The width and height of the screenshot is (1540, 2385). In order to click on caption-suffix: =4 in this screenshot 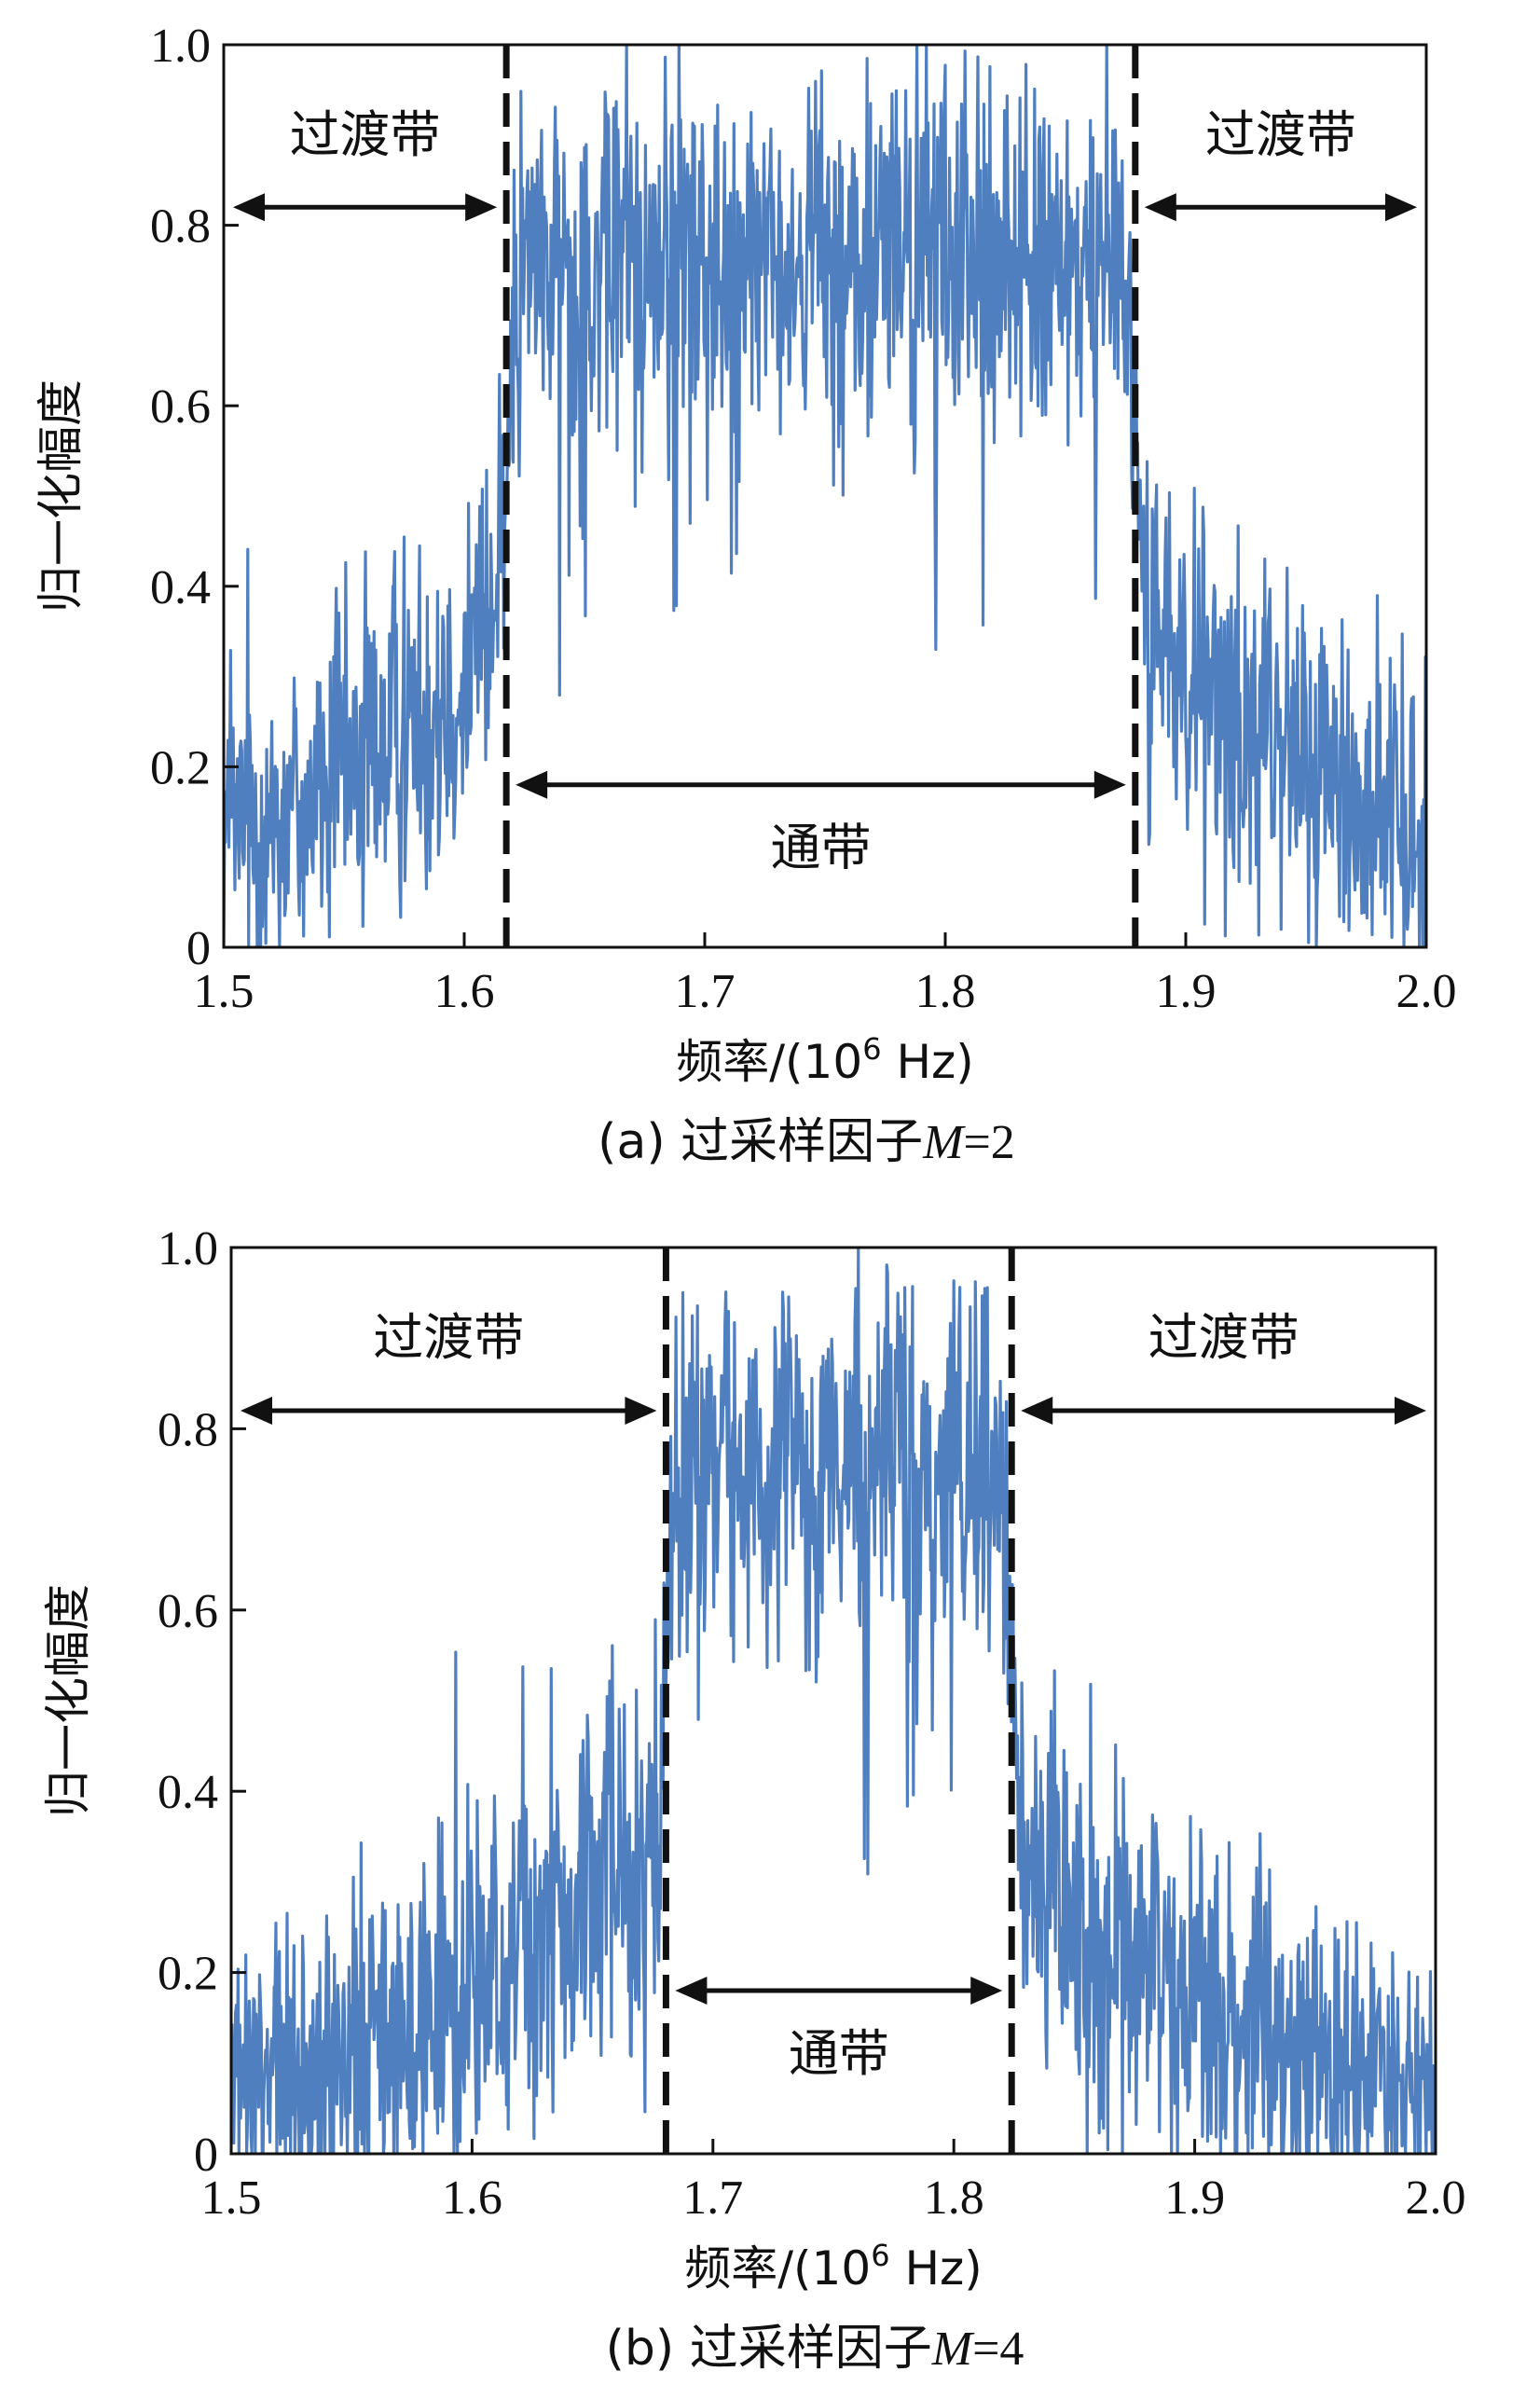, I will do `click(998, 2349)`.